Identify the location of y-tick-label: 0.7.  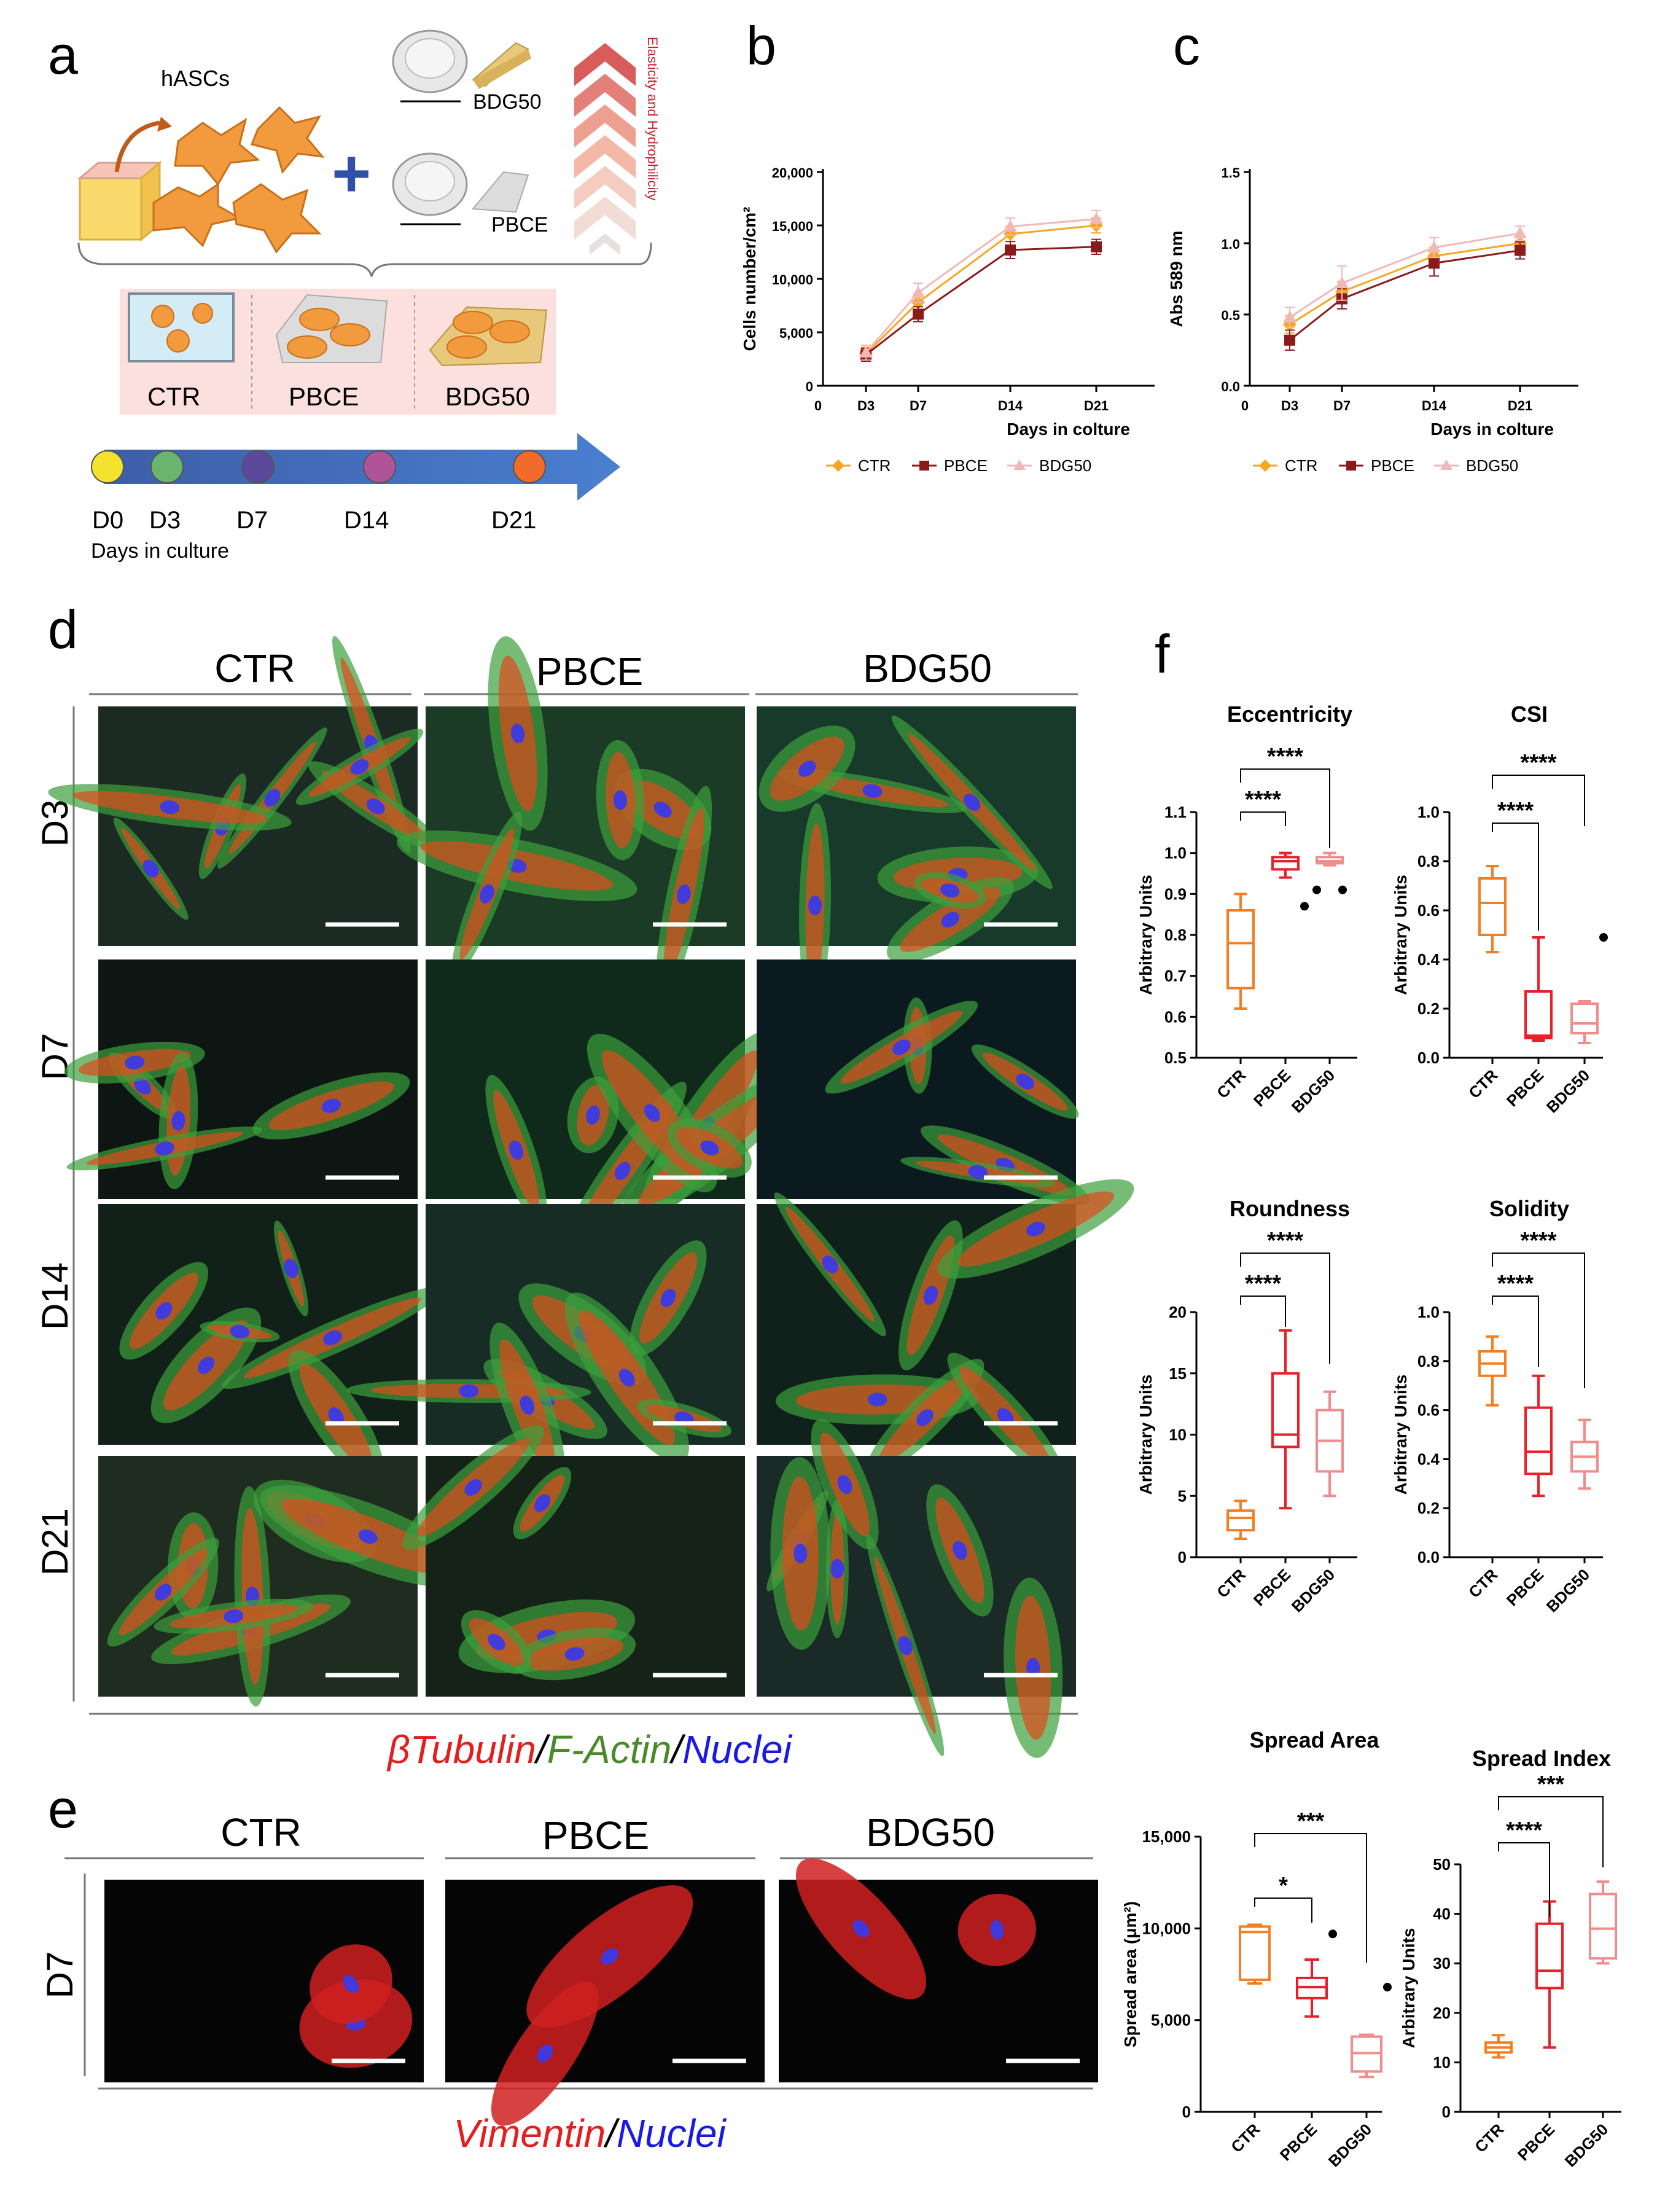
(1175, 976).